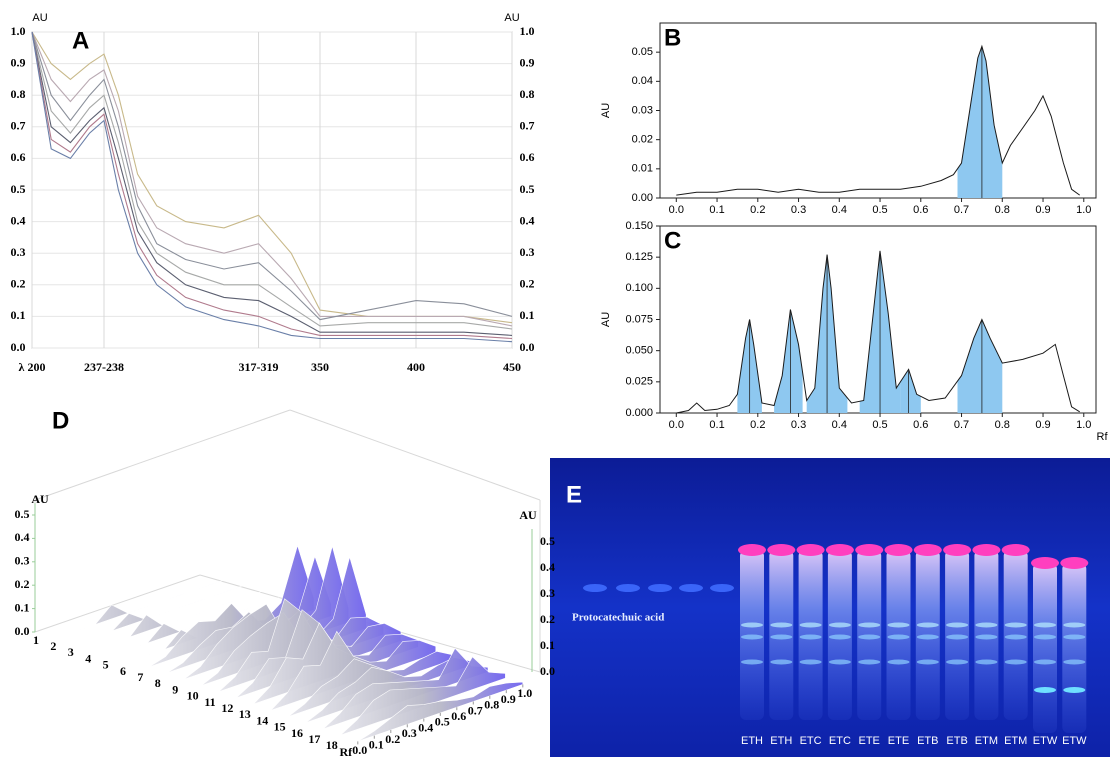 The height and width of the screenshot is (757, 1110). What do you see at coordinates (920, 210) in the screenshot?
I see `x-tick-label: 0.6` at bounding box center [920, 210].